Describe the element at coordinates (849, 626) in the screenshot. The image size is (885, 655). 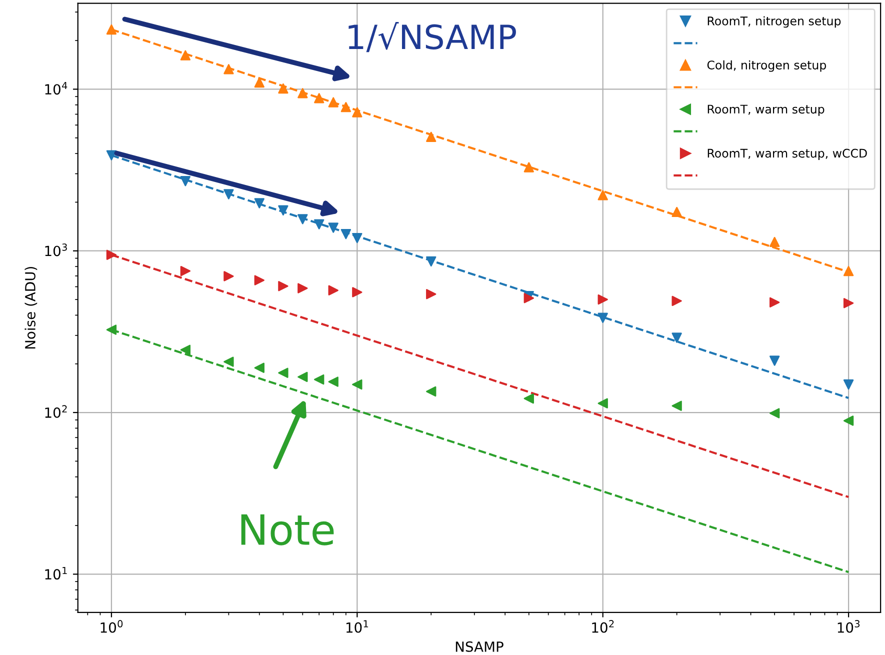
I see `x-tick-label: 10$^{3}$` at that location.